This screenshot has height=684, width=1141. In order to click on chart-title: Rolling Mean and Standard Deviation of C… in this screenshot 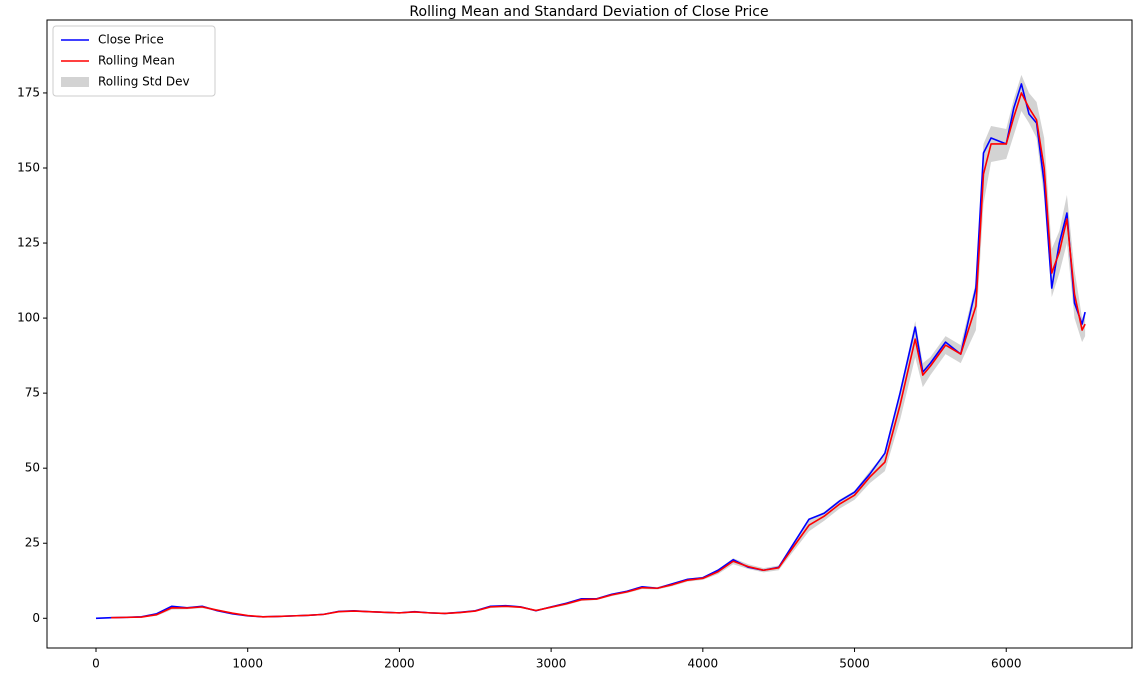, I will do `click(588, 12)`.